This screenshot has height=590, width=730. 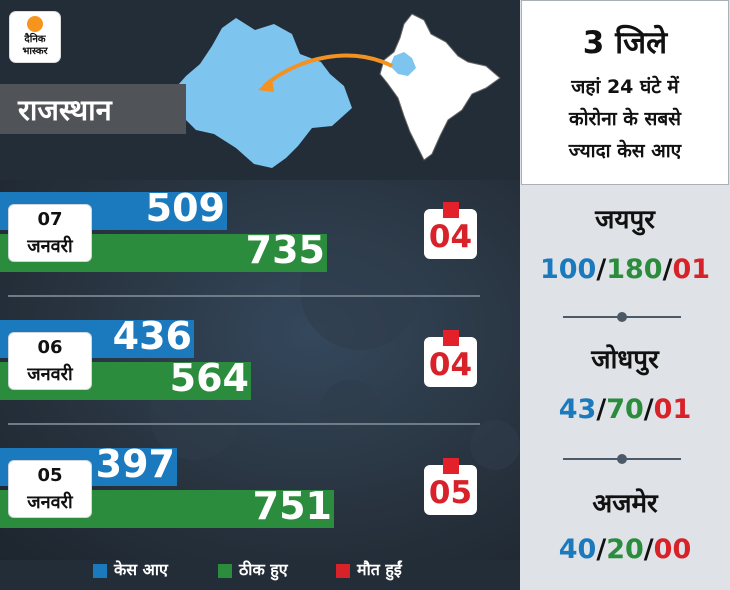 I want to click on legend-swatch-recovered, so click(x=225, y=571).